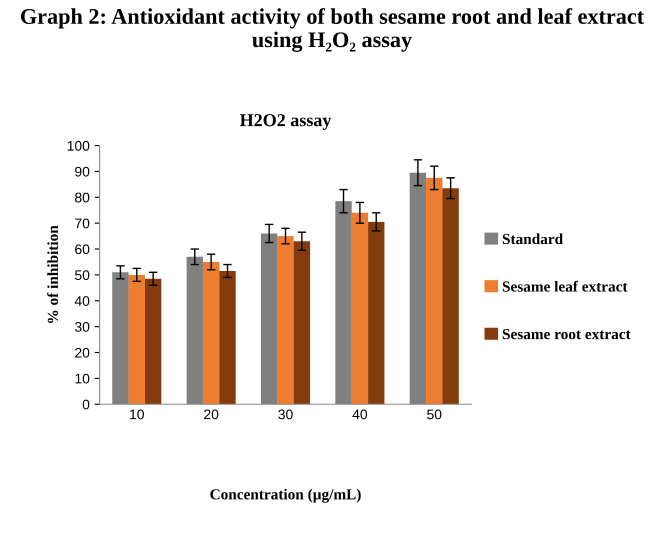 This screenshot has width=664, height=539. Describe the element at coordinates (82, 353) in the screenshot. I see `y-tick-label: 20` at that location.